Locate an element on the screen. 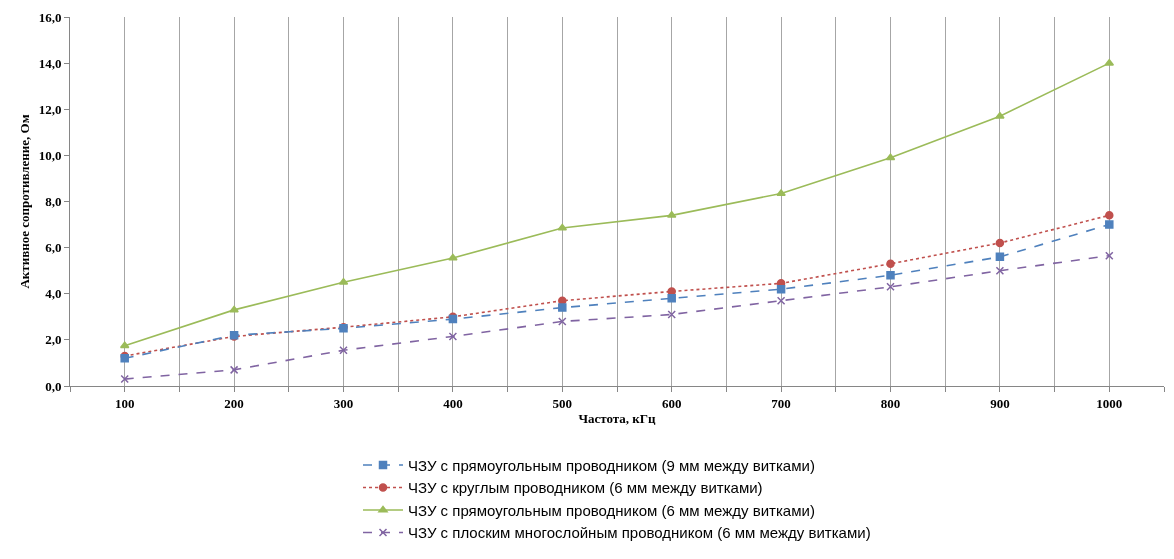  x-tick-label: 100 is located at coordinates (124, 403).